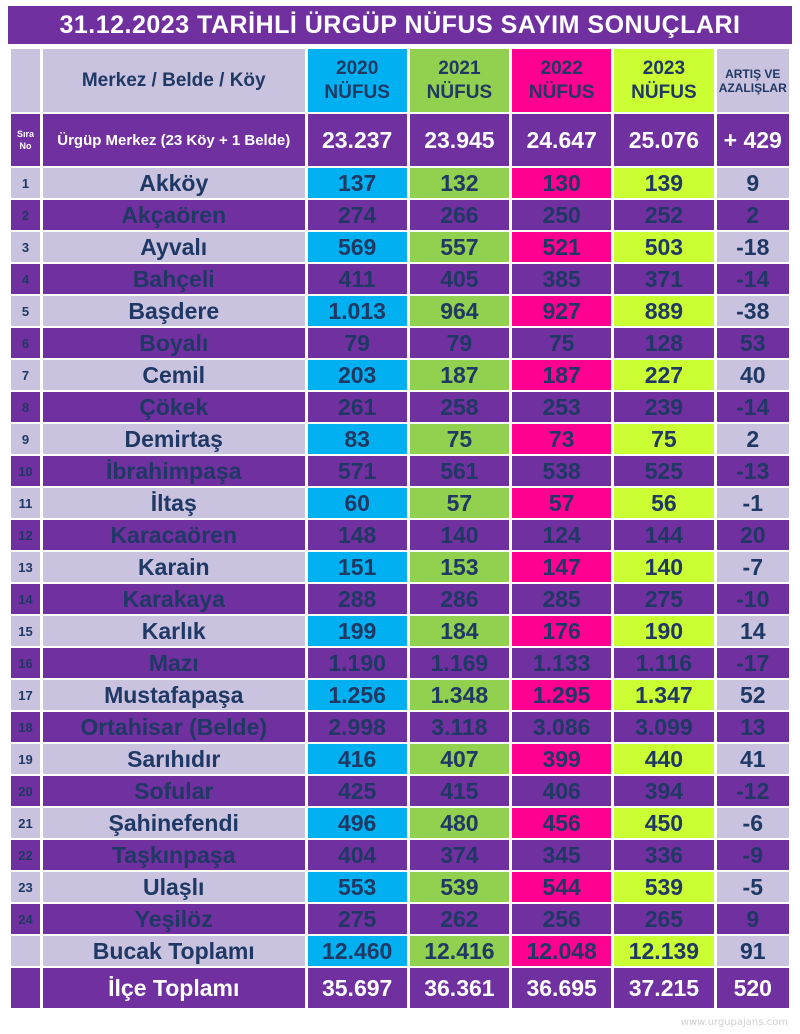 This screenshot has width=800, height=1034. Describe the element at coordinates (25, 471) in the screenshot. I see `row-number: 10` at that location.